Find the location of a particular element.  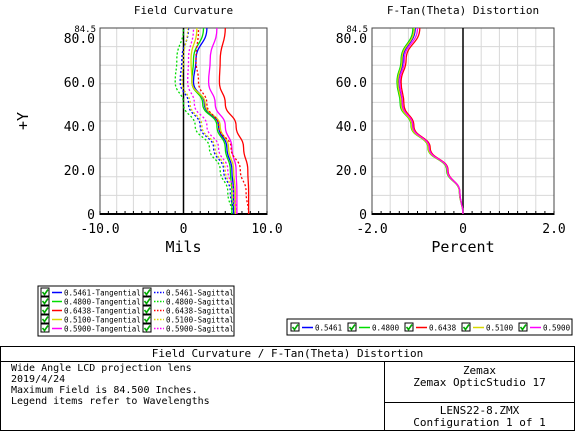

info-company-block: Zemax Zemax OpticStudio 17 is located at coordinates (479, 377).